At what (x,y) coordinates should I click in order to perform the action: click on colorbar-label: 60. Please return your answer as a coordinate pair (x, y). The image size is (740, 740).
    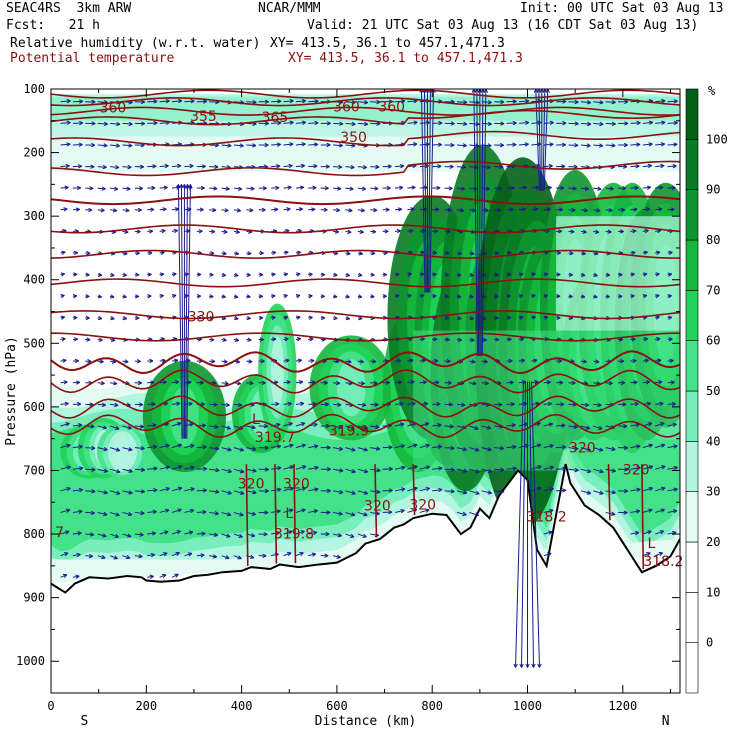
    Looking at the image, I should click on (713, 341).